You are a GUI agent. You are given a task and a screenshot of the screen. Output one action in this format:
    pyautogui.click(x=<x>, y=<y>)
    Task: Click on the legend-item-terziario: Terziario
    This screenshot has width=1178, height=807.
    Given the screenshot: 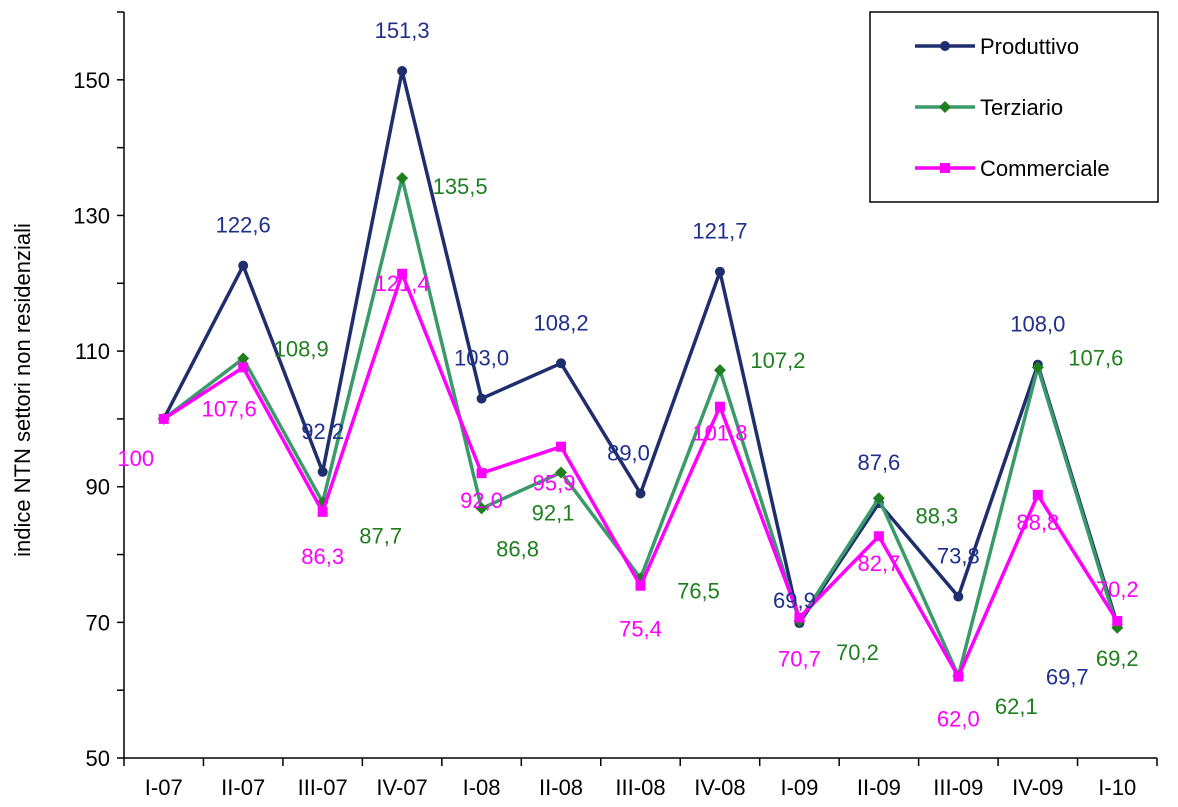 What is the action you would take?
    pyautogui.click(x=989, y=107)
    